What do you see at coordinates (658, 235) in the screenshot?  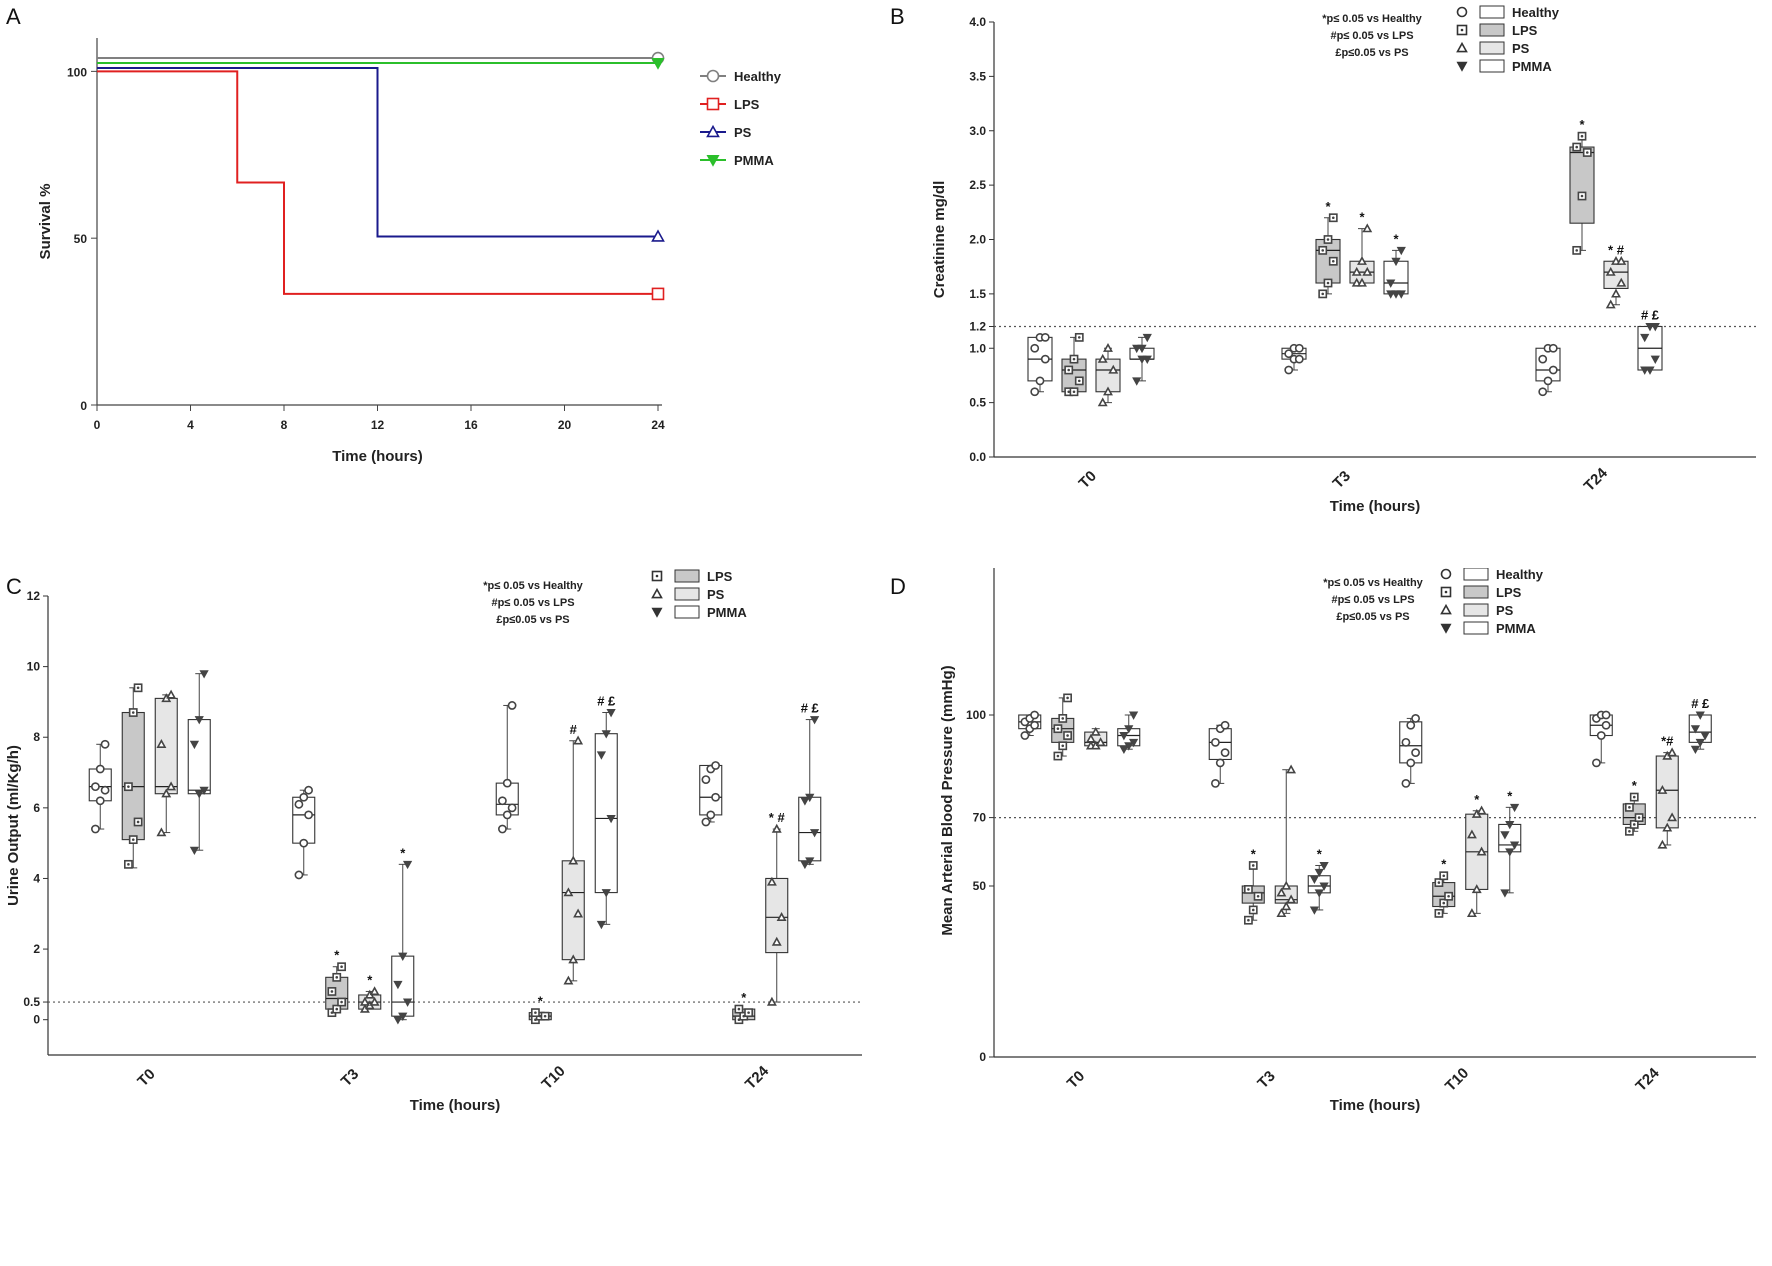 I see `series-end-marker-ps` at bounding box center [658, 235].